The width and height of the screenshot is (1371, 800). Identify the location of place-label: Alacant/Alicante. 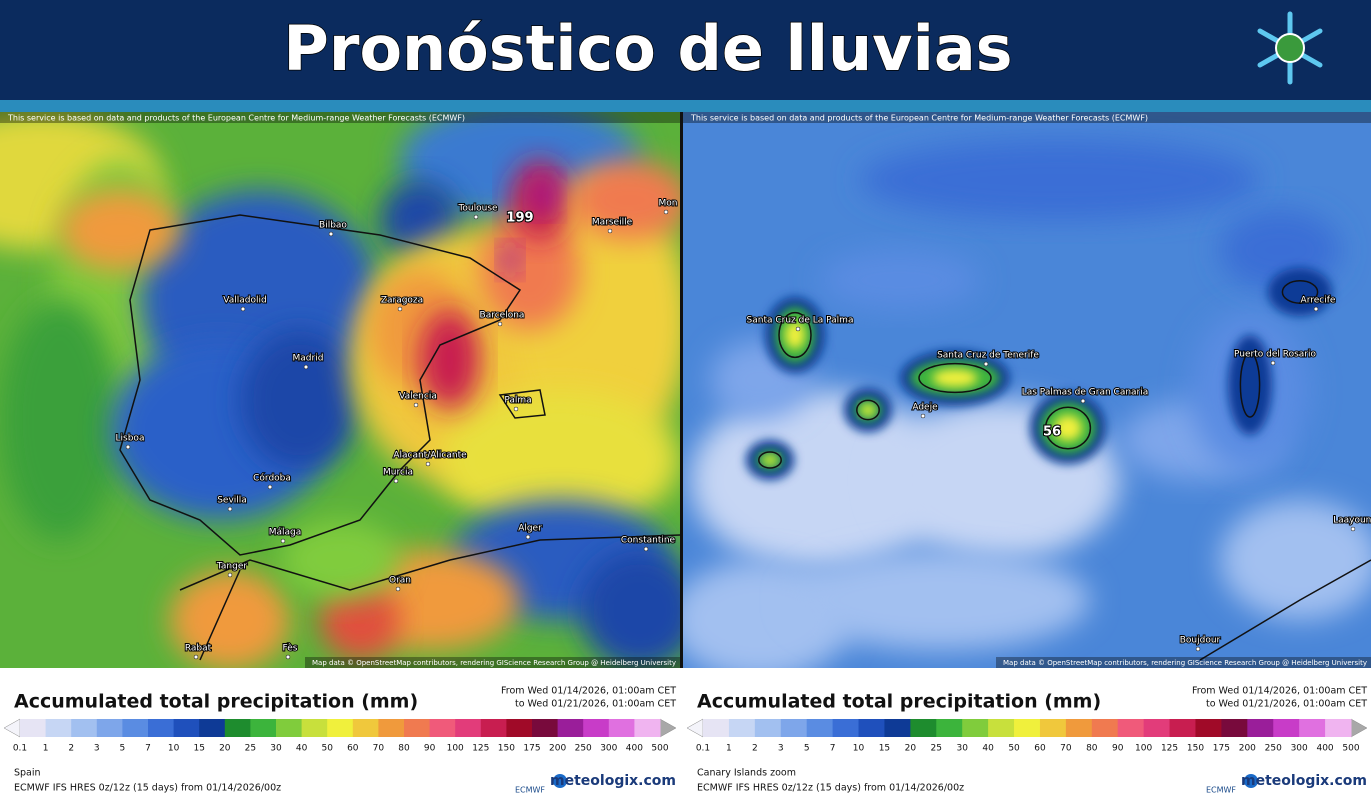
(430, 456).